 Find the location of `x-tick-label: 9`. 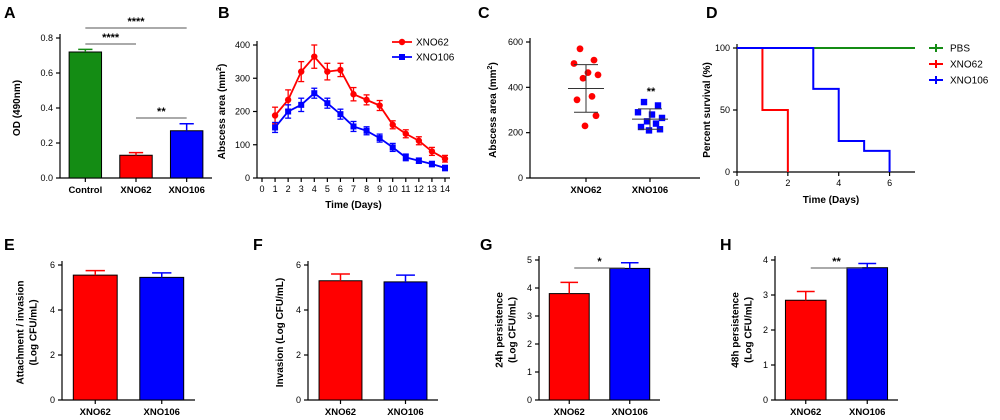

x-tick-label: 9 is located at coordinates (379, 189).